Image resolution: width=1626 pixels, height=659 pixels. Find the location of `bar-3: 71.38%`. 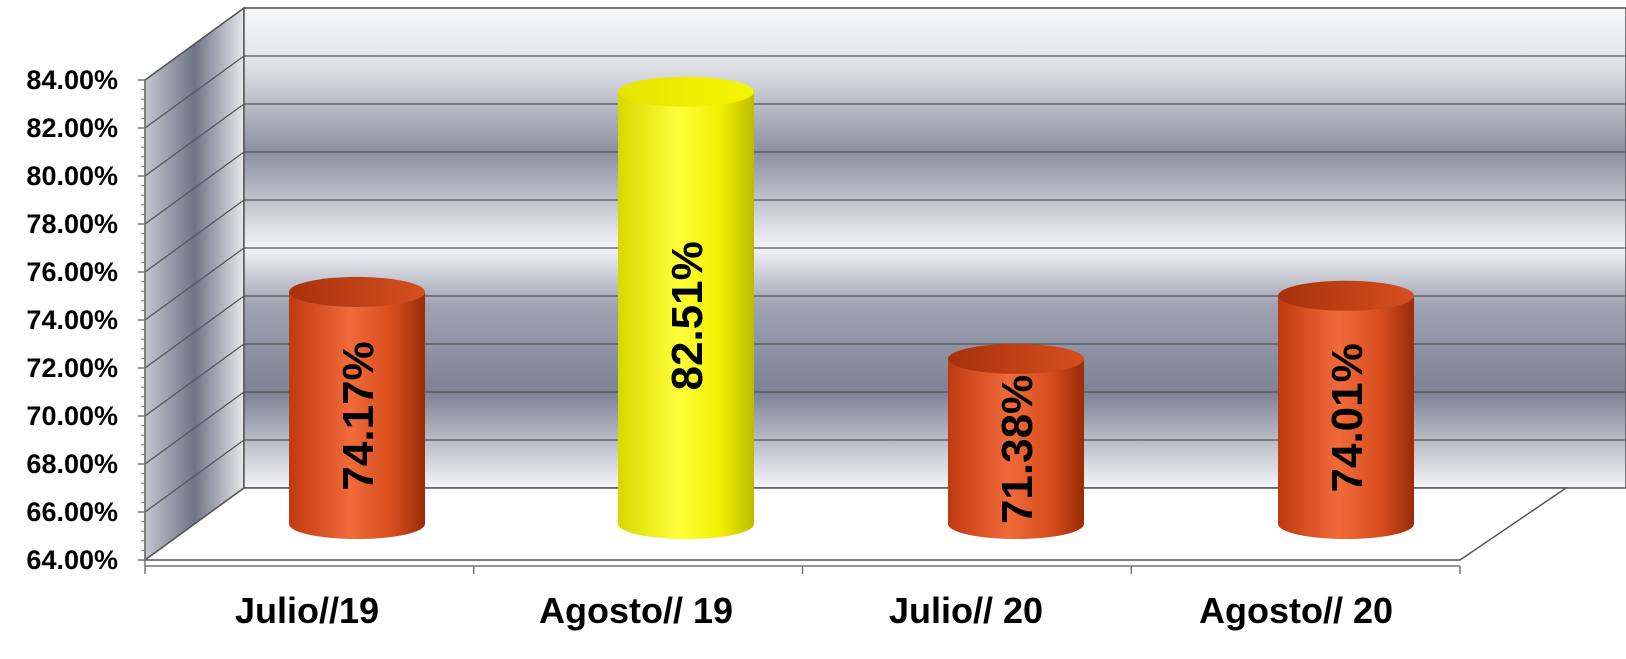

bar-3: 71.38% is located at coordinates (1016, 441).